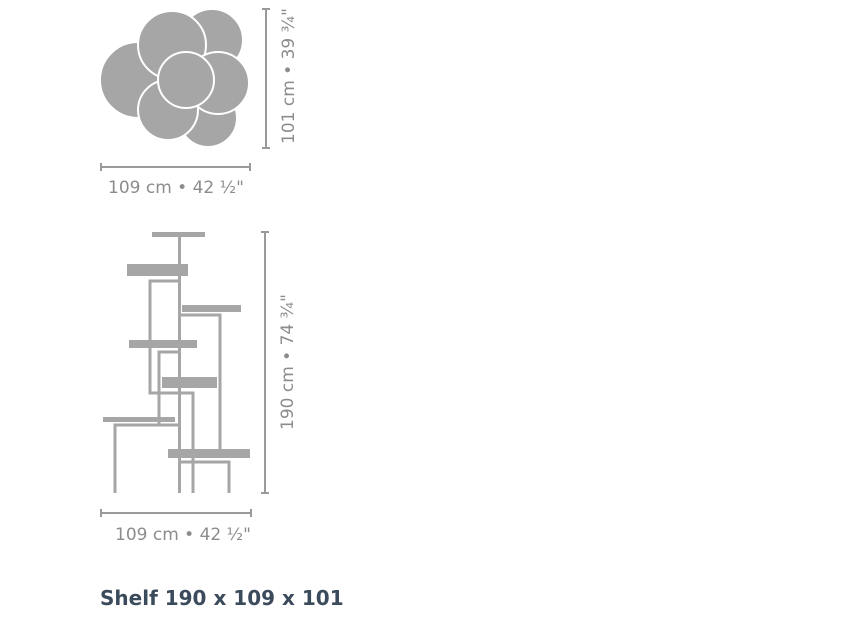  Describe the element at coordinates (288, 362) in the screenshot. I see `side-height-label: 190 cm • 74 ¾"` at that location.